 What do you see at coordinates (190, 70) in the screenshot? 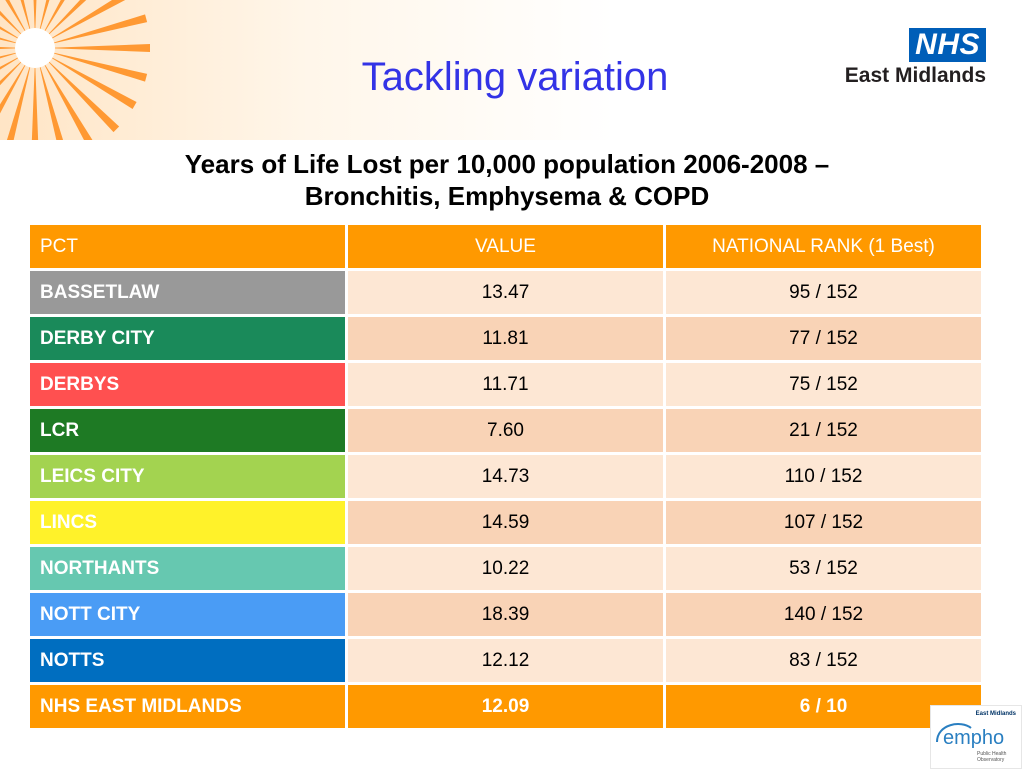
I see `sunburst-logo` at bounding box center [190, 70].